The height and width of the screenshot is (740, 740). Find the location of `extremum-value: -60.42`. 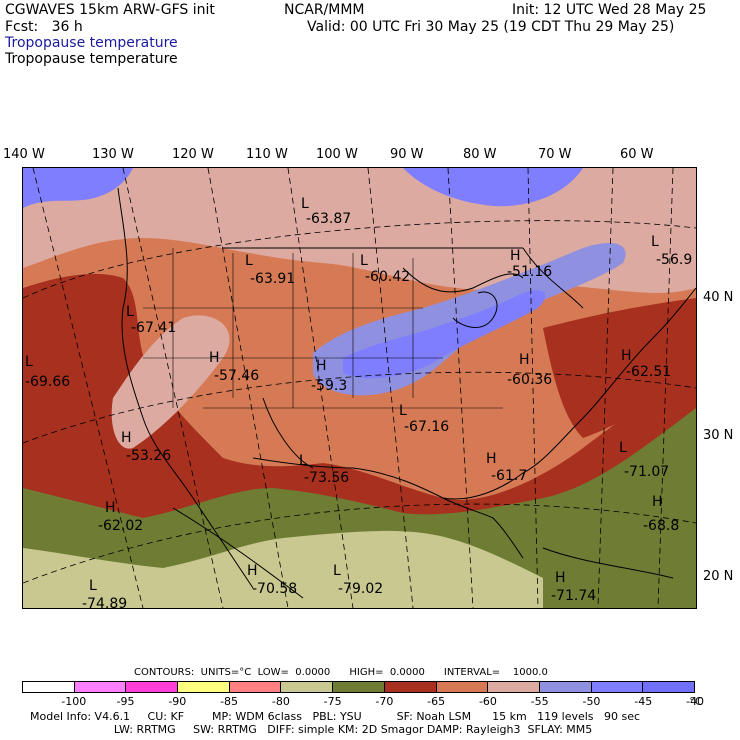

extremum-value: -60.42 is located at coordinates (387, 277).